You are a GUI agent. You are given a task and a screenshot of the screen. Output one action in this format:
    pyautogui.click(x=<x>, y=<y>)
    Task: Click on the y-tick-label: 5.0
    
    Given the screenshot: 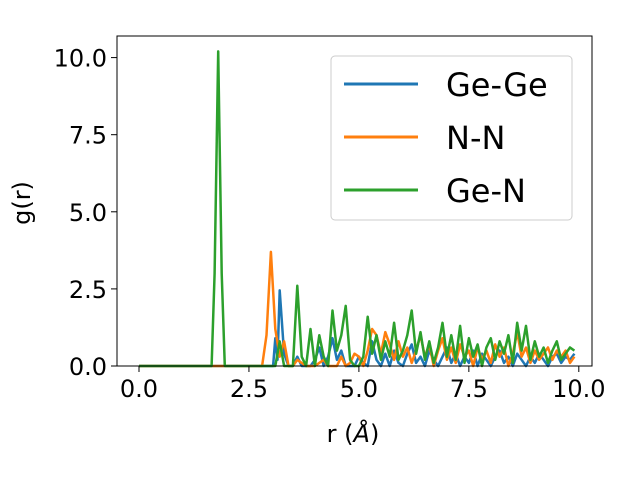 What is the action you would take?
    pyautogui.click(x=88, y=213)
    